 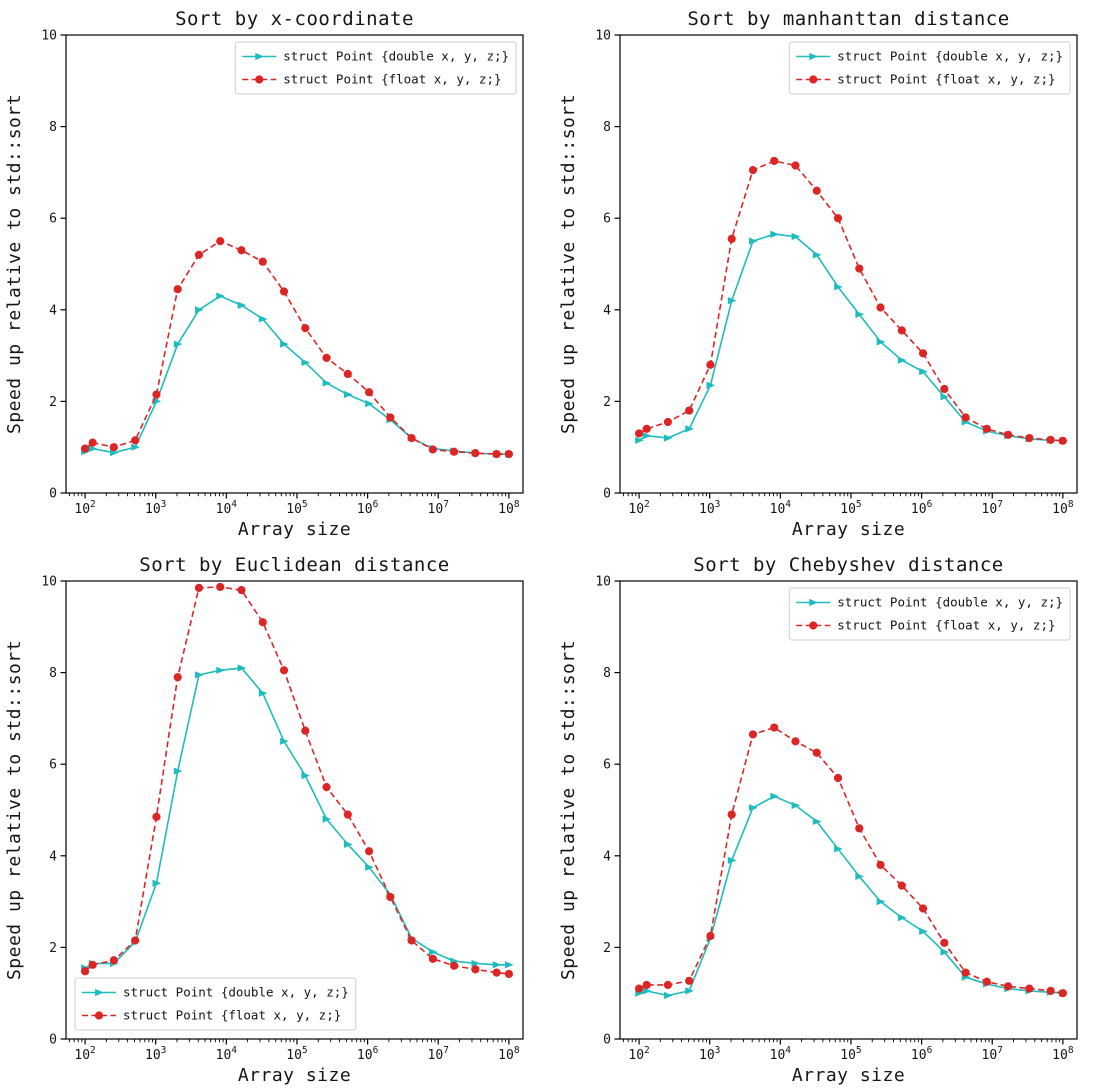 I want to click on chart-title: Sort by Euclidean distance, so click(x=294, y=565).